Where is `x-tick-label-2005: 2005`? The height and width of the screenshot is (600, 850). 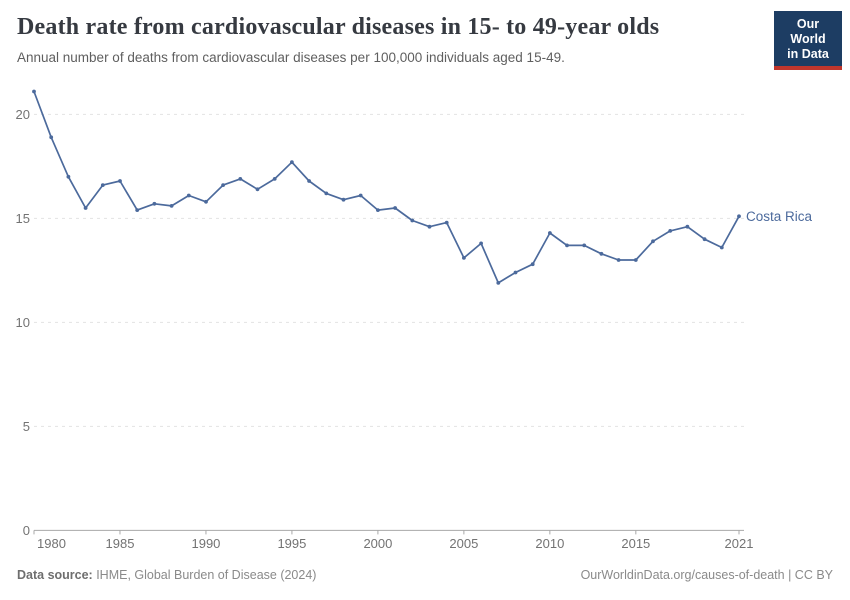
x-tick-label-2005: 2005 is located at coordinates (463, 543).